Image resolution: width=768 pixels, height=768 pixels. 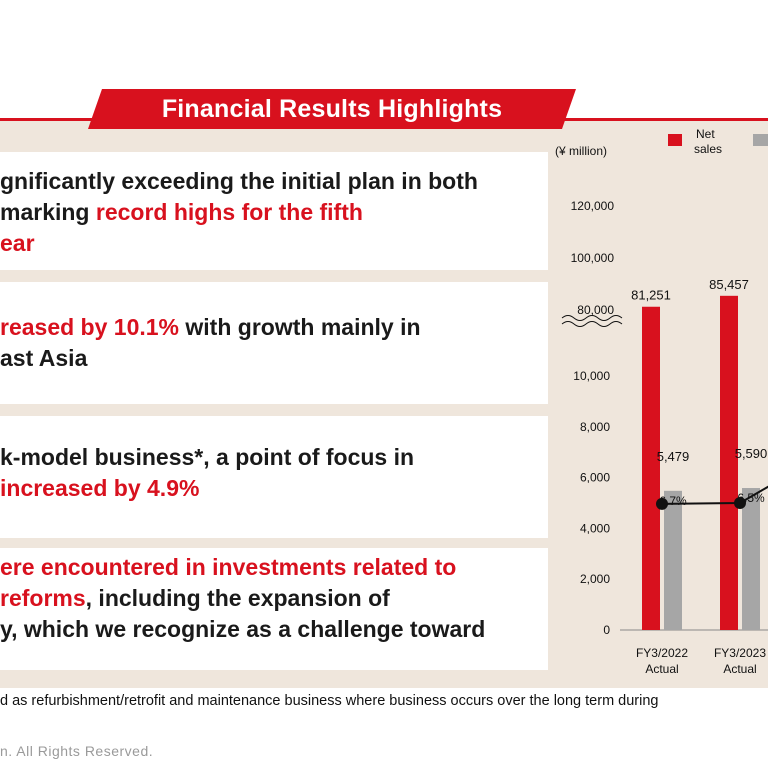 I want to click on page-title: Financial Results Highlights, so click(x=332, y=109).